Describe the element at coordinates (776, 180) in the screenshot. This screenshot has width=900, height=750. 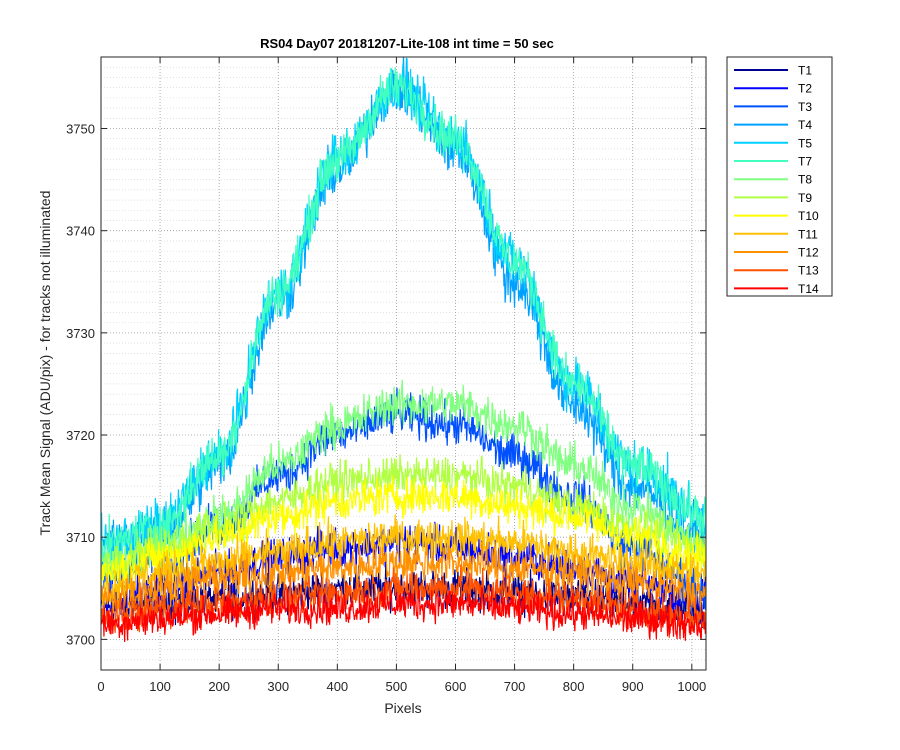
I see `legend-items: T1 T2 T3 T4 T5 T7 T8 T9 T10 T11 T12 T13 T14` at that location.